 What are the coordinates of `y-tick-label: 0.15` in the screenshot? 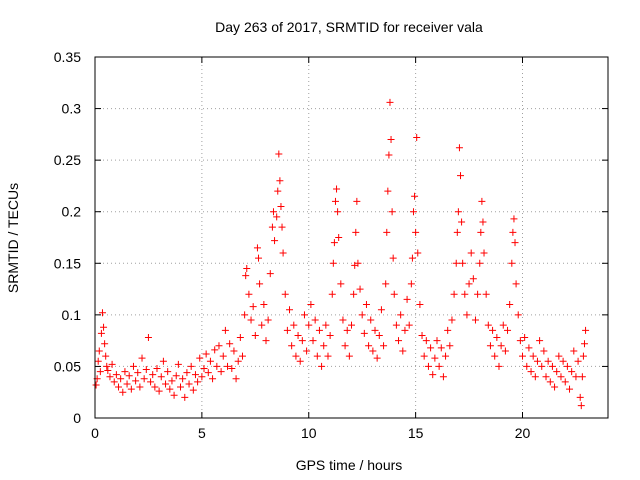 It's located at (67, 263).